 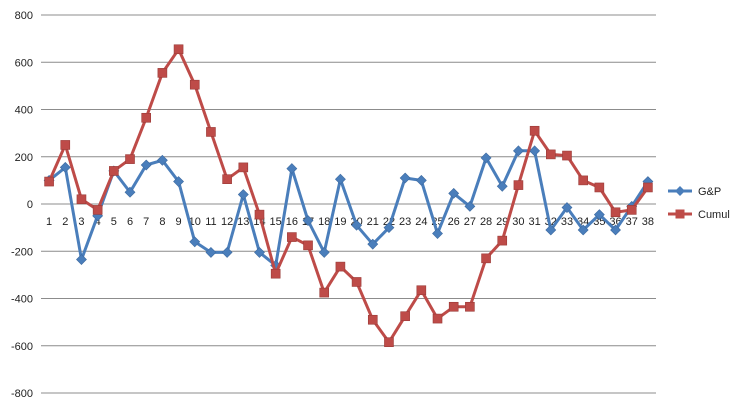 What do you see at coordinates (709, 192) in the screenshot?
I see `legend-label: G&P` at bounding box center [709, 192].